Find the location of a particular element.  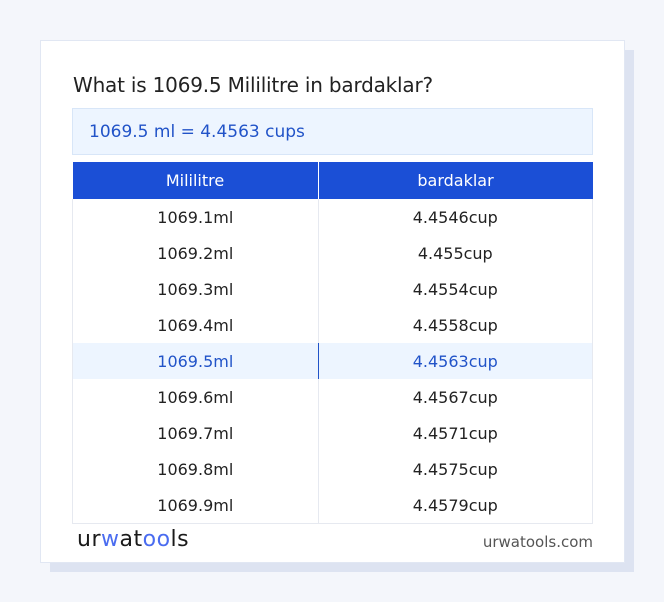

cups-cell: 4.455cup is located at coordinates (455, 253).